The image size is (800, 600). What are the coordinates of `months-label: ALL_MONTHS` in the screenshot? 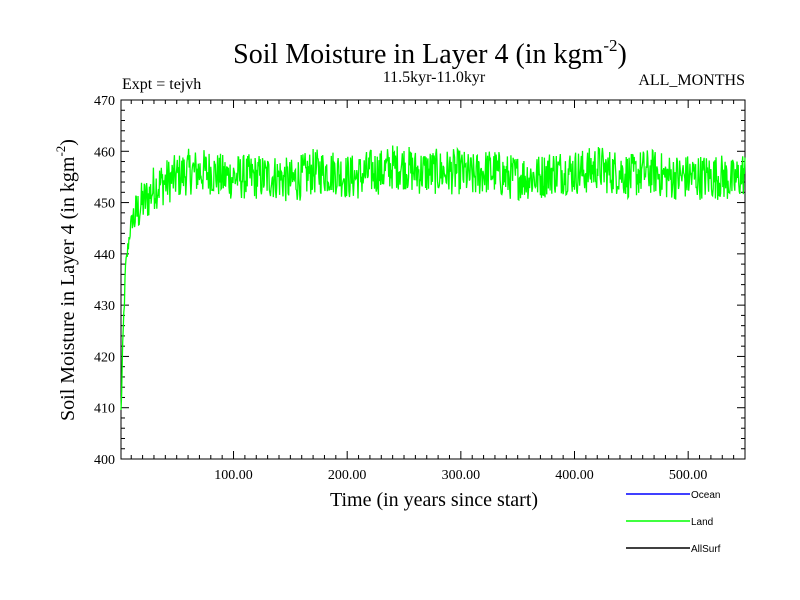 It's located at (691, 80).